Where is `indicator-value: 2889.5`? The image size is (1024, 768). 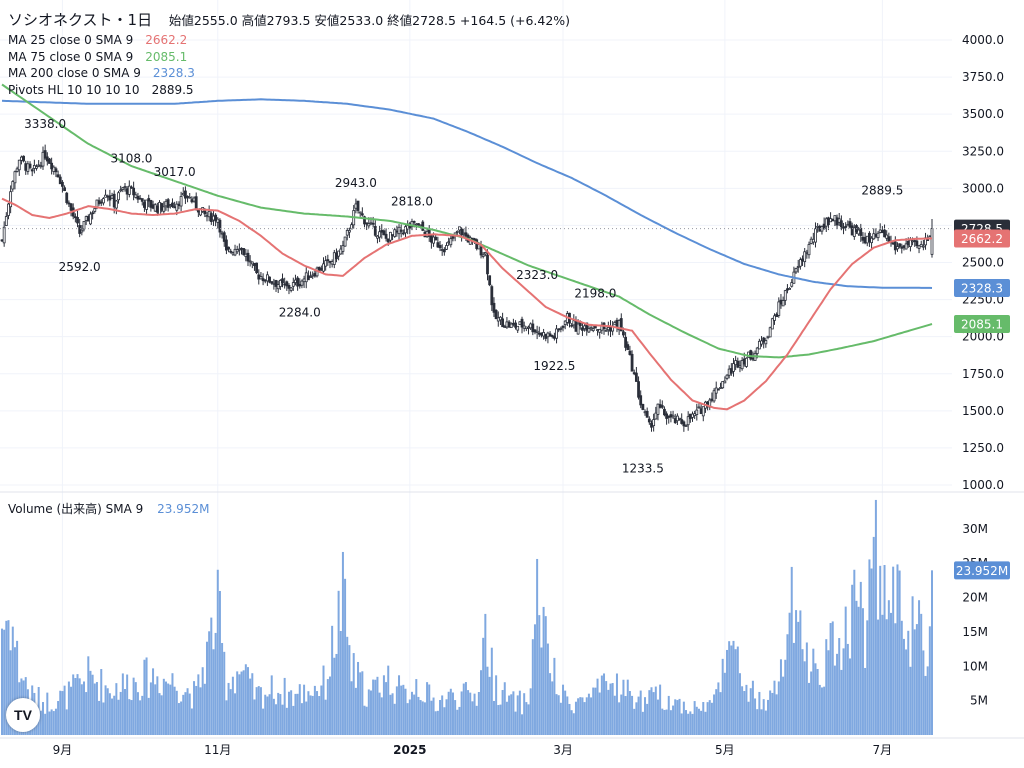 indicator-value: 2889.5 is located at coordinates (172, 89).